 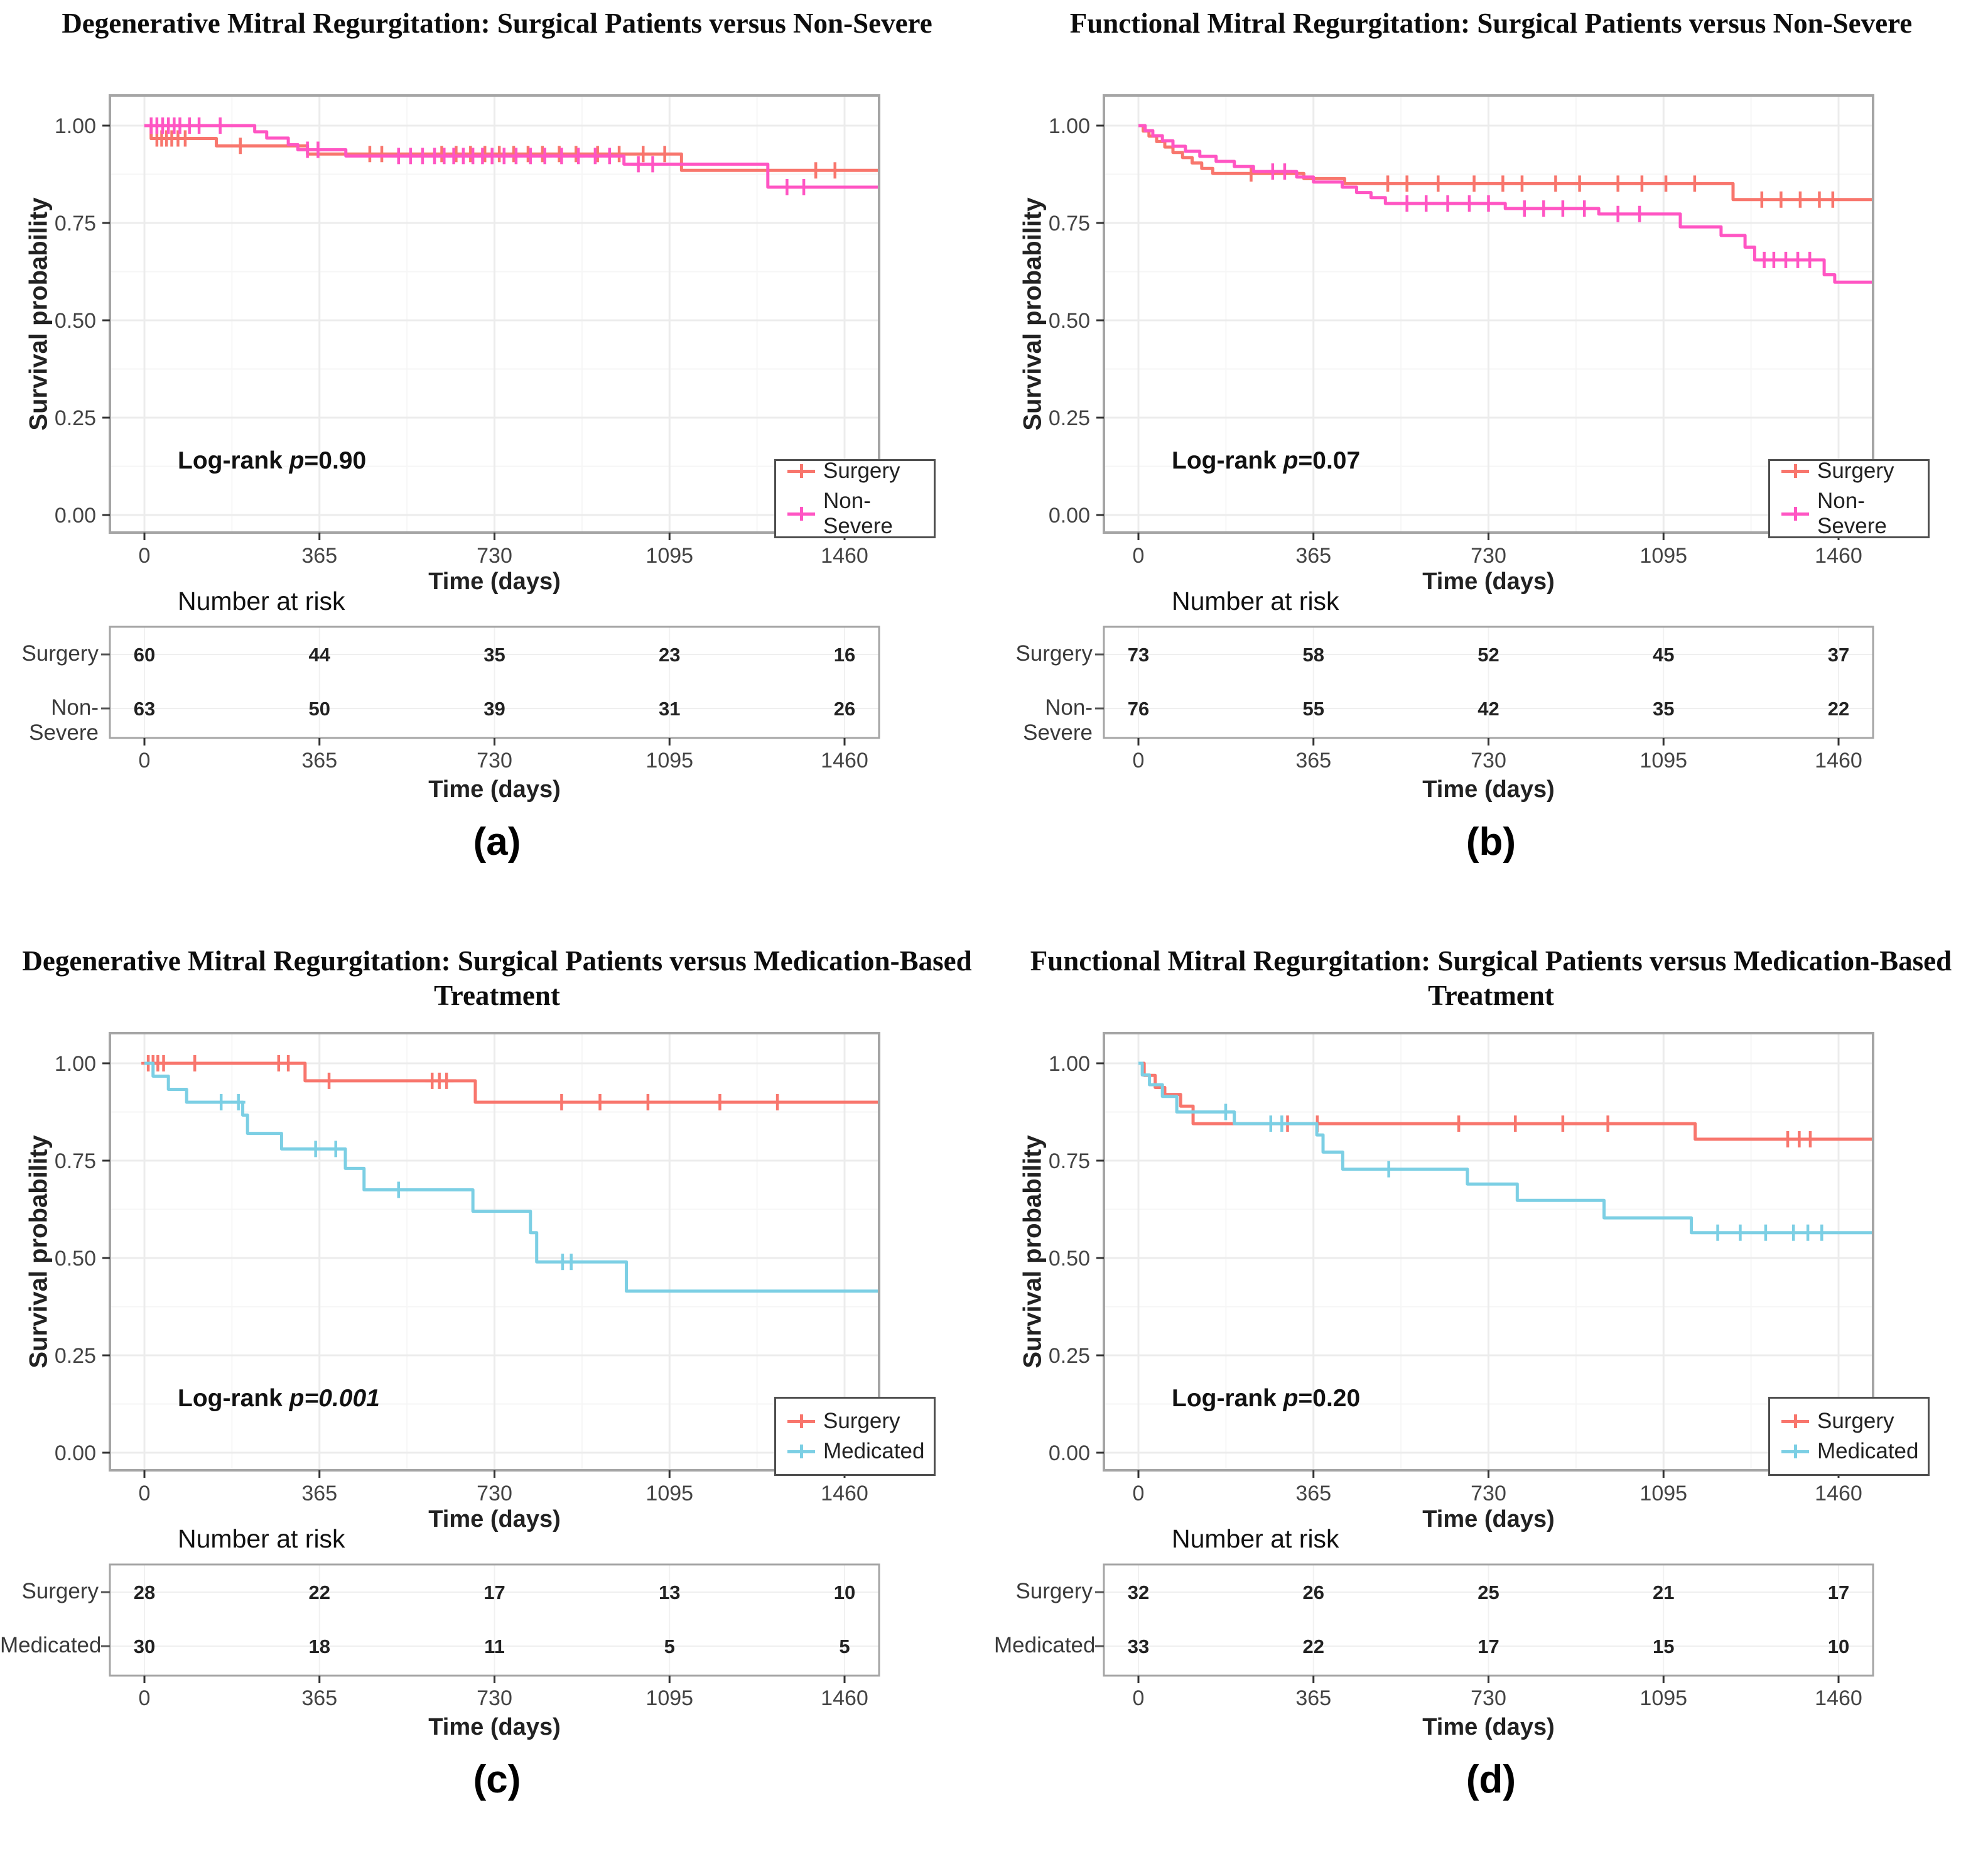 What do you see at coordinates (1491, 842) in the screenshot?
I see `panel-b-caption: (b)` at bounding box center [1491, 842].